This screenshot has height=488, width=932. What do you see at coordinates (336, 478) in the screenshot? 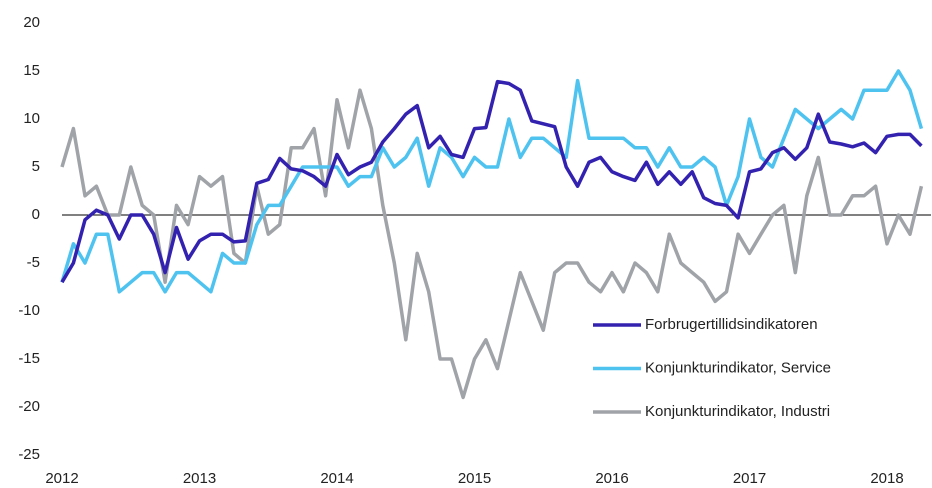
I see `x-tick-label: 2014` at bounding box center [336, 478].